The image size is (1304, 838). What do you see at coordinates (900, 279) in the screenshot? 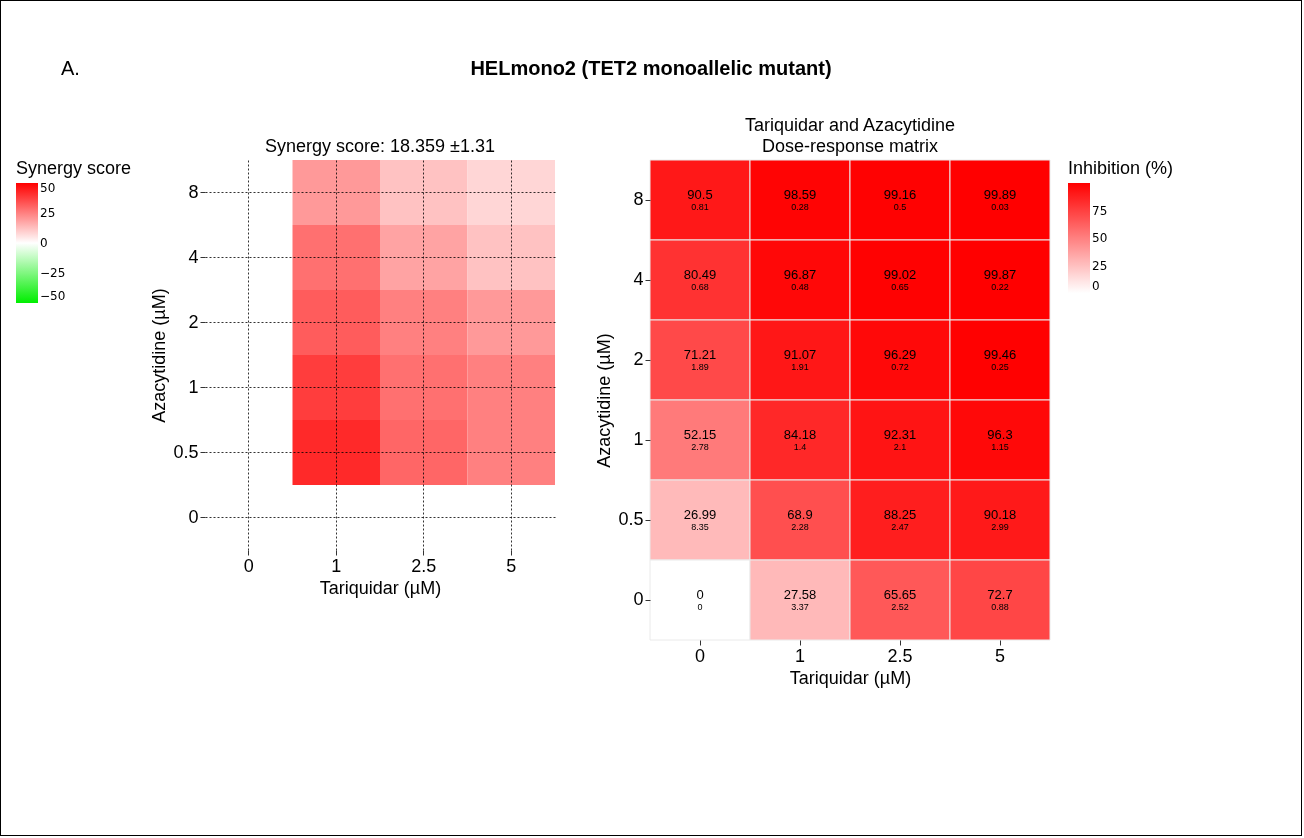
I see `text: 99.02 0.65` at bounding box center [900, 279].